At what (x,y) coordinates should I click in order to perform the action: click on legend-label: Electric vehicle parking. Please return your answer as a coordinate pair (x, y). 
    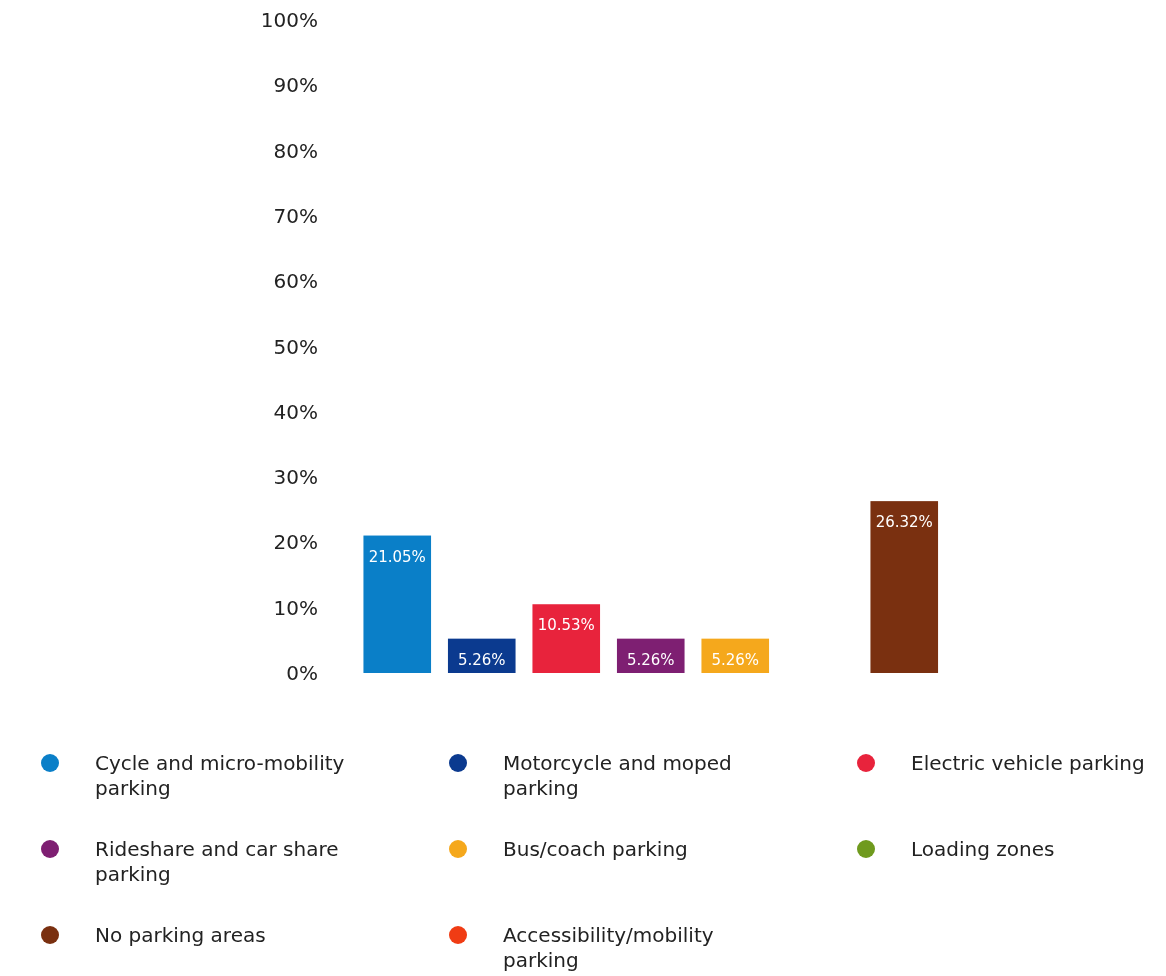
    Looking at the image, I should click on (1028, 763).